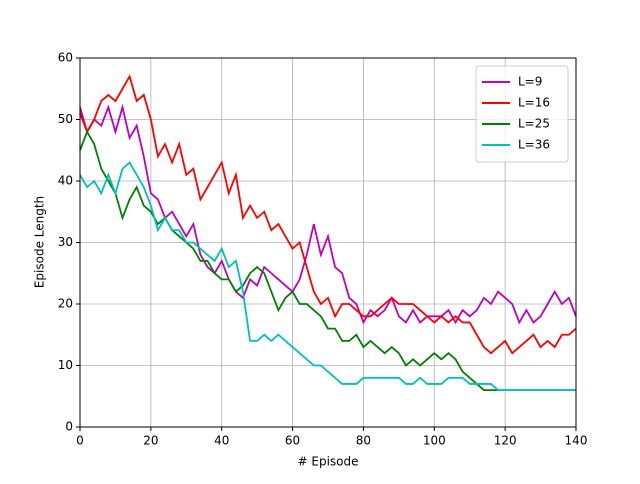 This screenshot has height=484, width=640. I want to click on y-tick-label: 40, so click(65, 181).